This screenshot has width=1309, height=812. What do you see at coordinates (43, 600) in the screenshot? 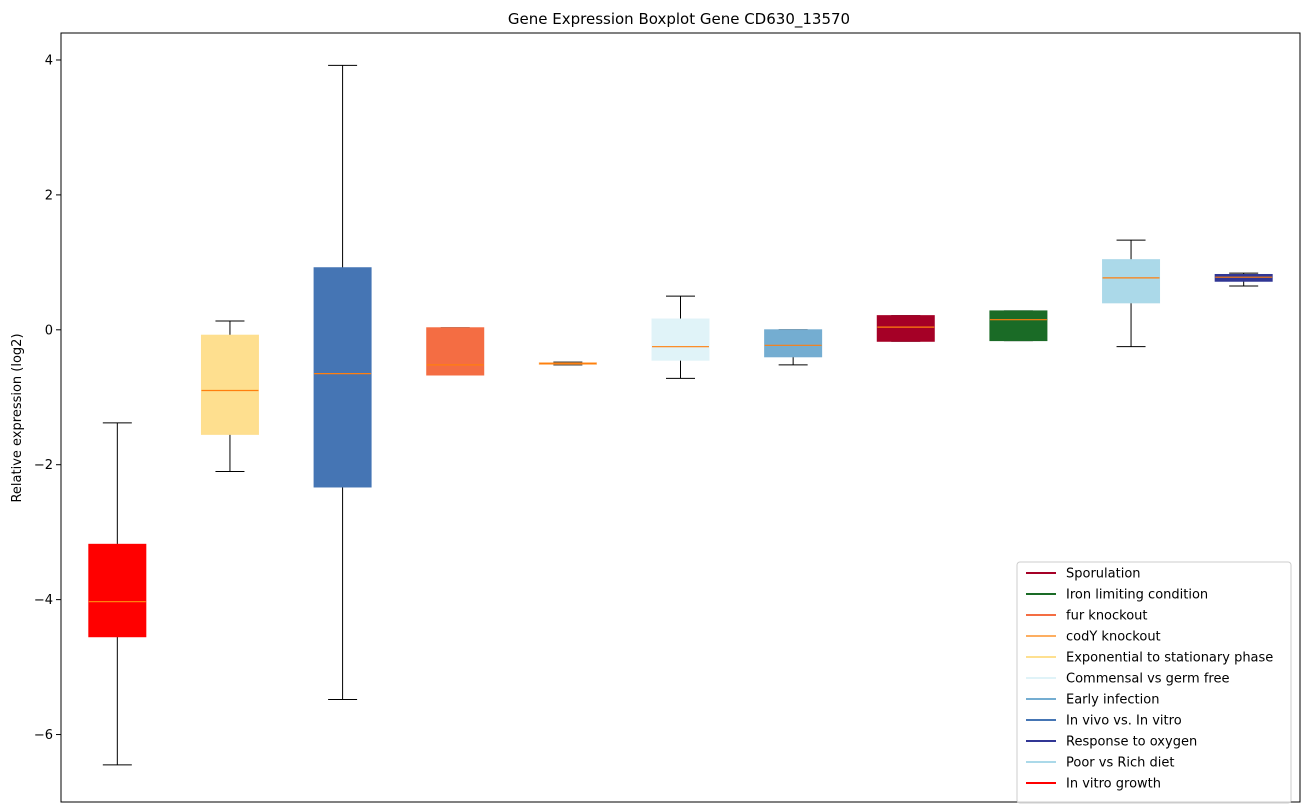
I see `y-tick-label: −4` at bounding box center [43, 600].